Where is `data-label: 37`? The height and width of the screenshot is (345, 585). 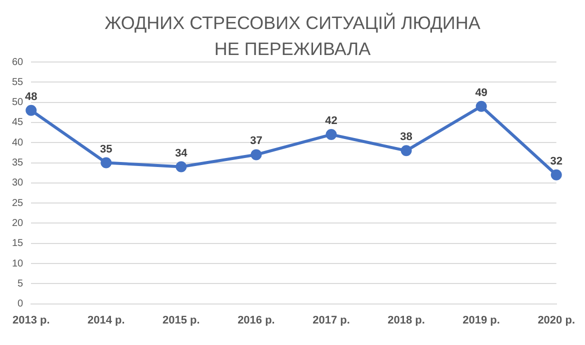
data-label: 37 is located at coordinates (256, 141).